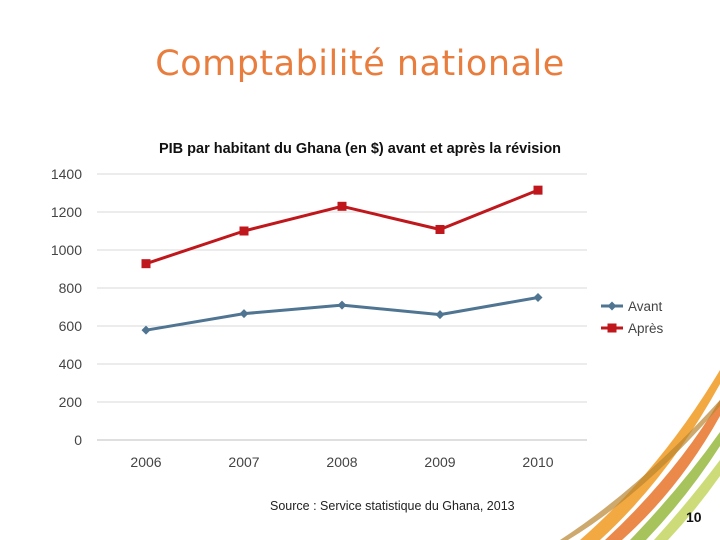 This screenshot has width=720, height=540. What do you see at coordinates (66, 174) in the screenshot?
I see `y-tick-label: 1400` at bounding box center [66, 174].